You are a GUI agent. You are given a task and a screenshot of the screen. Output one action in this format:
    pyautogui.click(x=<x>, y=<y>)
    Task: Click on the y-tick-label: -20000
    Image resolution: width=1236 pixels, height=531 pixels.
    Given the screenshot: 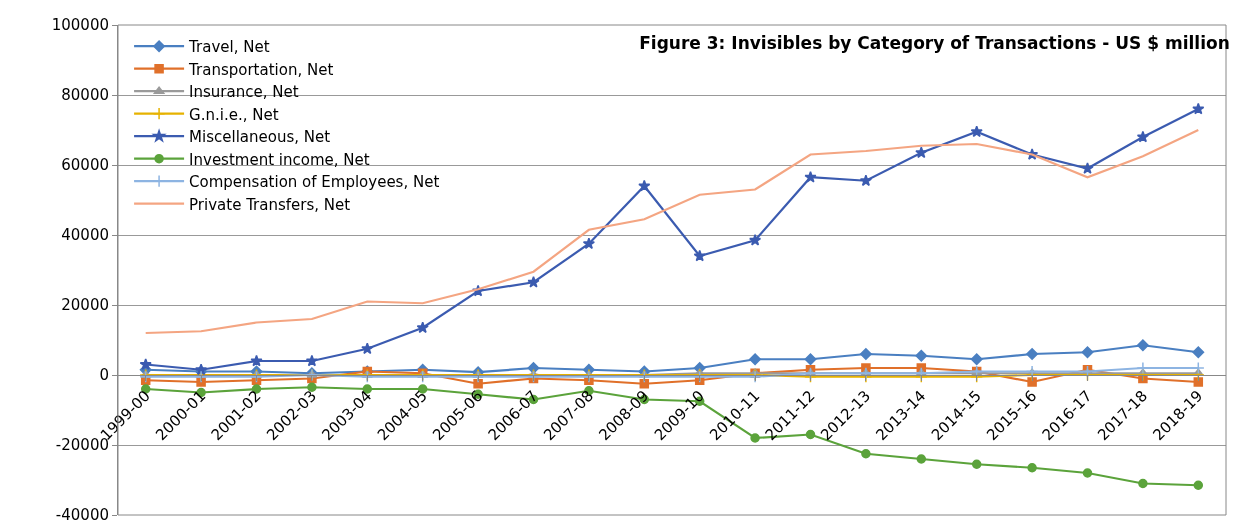 What is the action you would take?
    pyautogui.click(x=82, y=445)
    